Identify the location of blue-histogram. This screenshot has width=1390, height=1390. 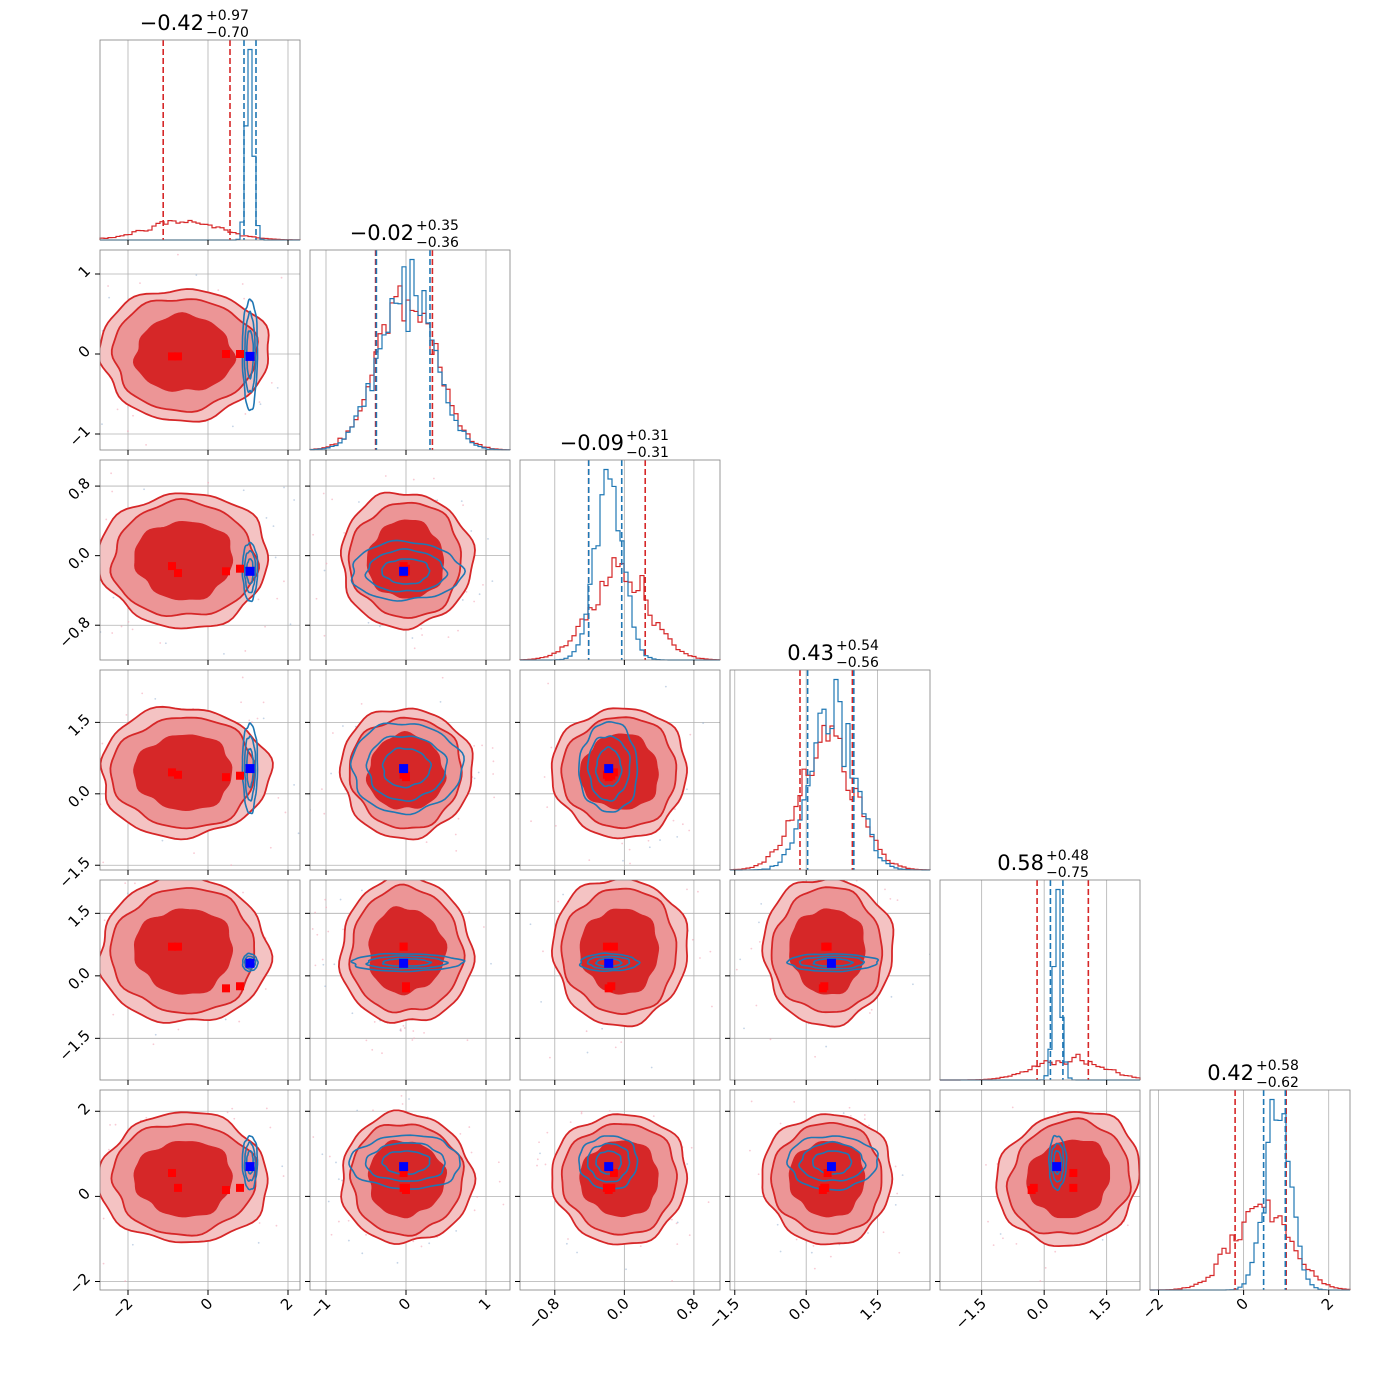
(1040, 984).